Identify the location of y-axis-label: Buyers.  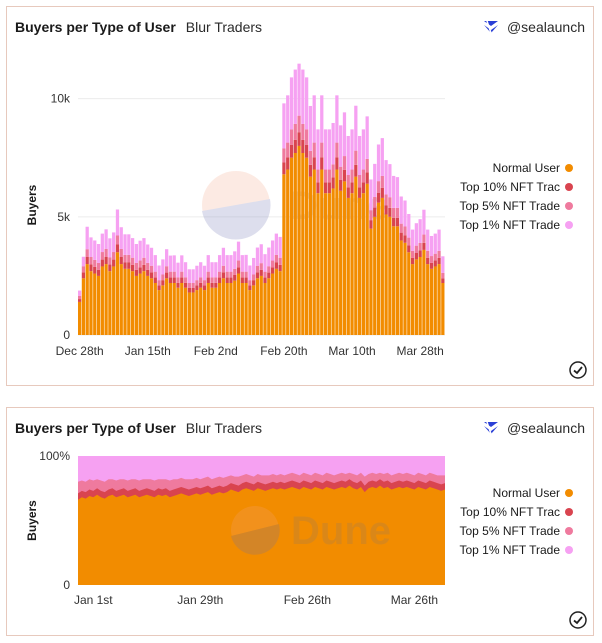
(32, 520).